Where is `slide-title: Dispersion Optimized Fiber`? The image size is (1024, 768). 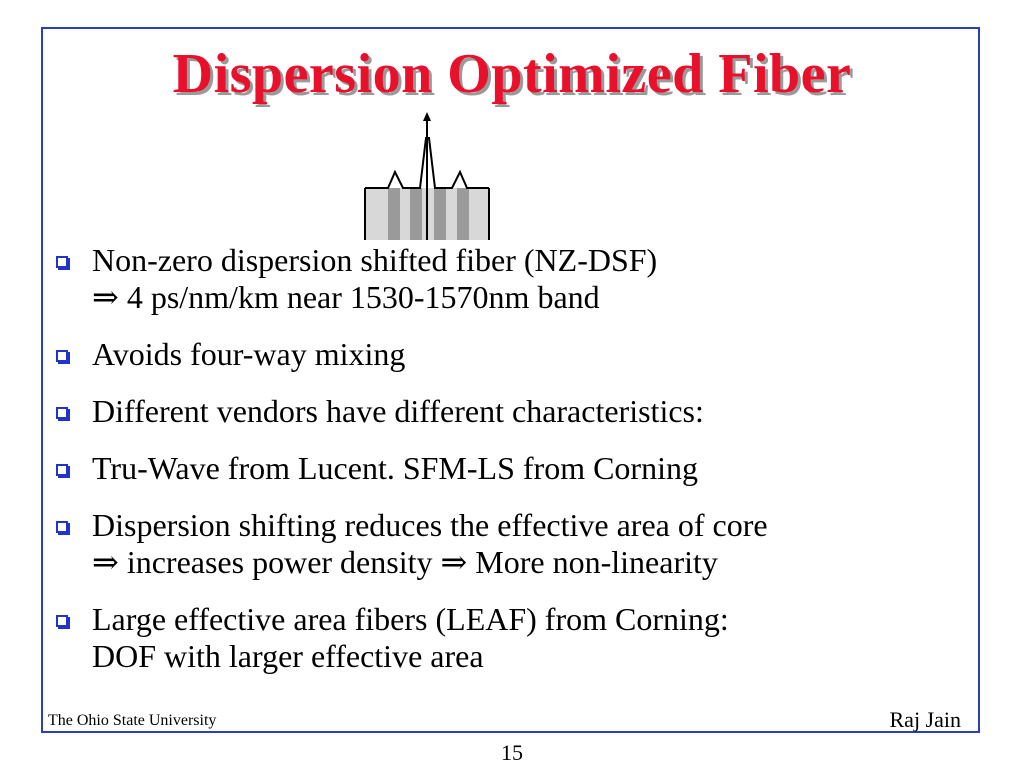 slide-title: Dispersion Optimized Fiber is located at coordinates (512, 74).